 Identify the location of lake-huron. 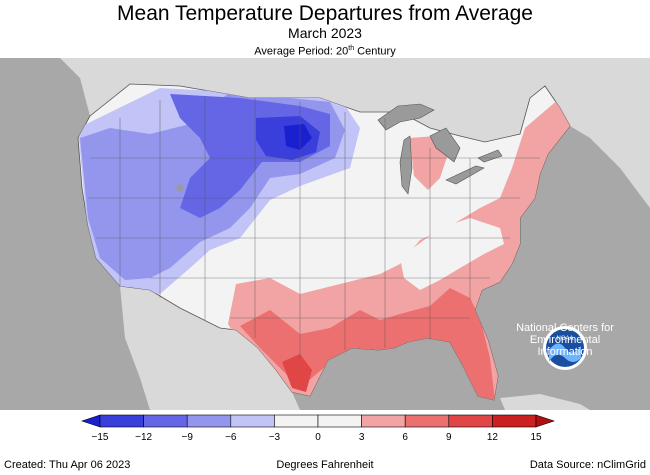
(445, 145).